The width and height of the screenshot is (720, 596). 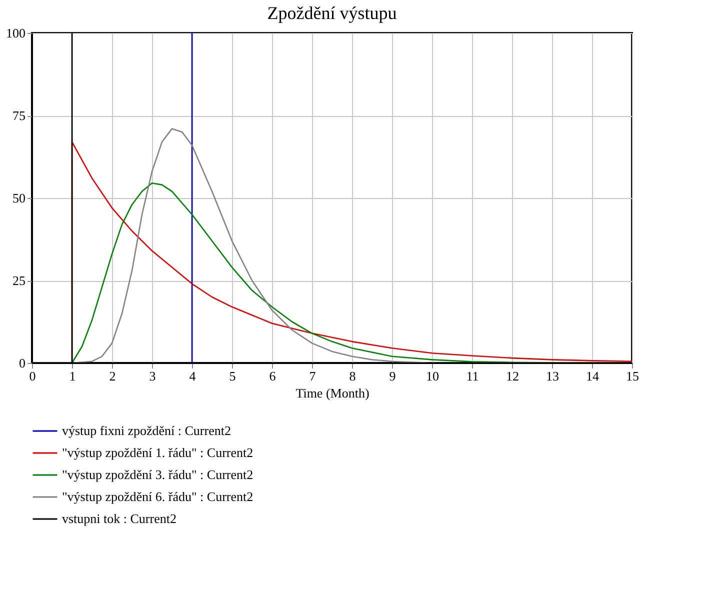 What do you see at coordinates (392, 376) in the screenshot?
I see `x-tick-label: 9` at bounding box center [392, 376].